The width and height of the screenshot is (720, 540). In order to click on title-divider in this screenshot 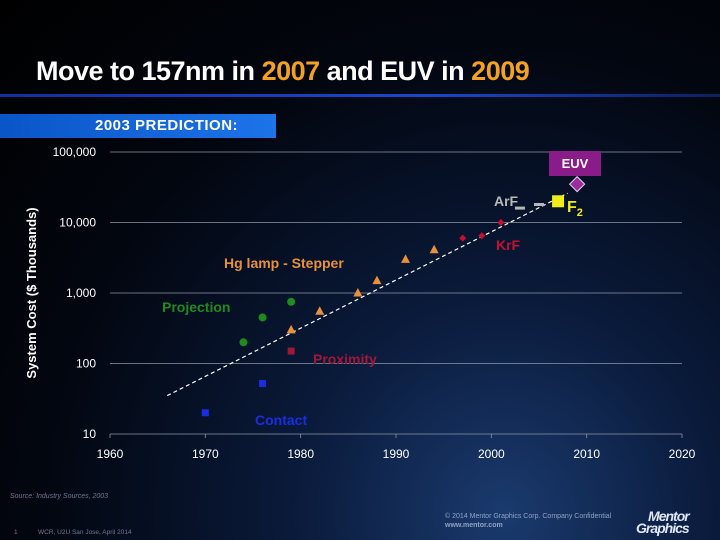, I will do `click(360, 95)`.